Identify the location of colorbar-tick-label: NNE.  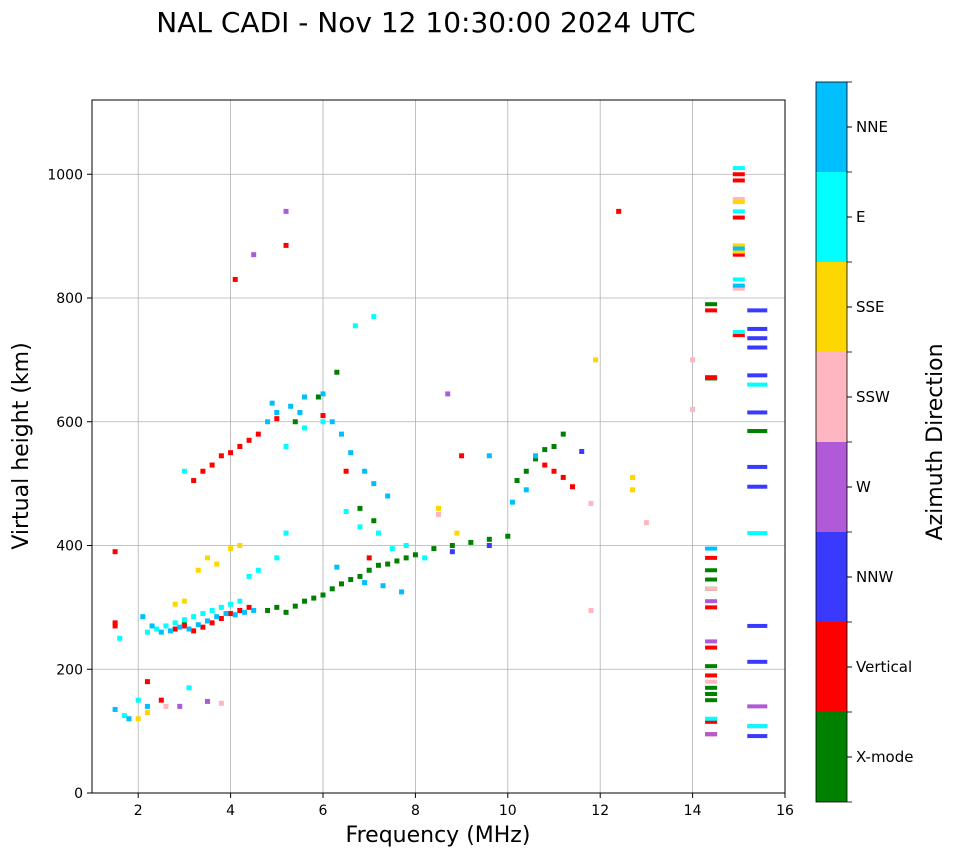
(872, 127).